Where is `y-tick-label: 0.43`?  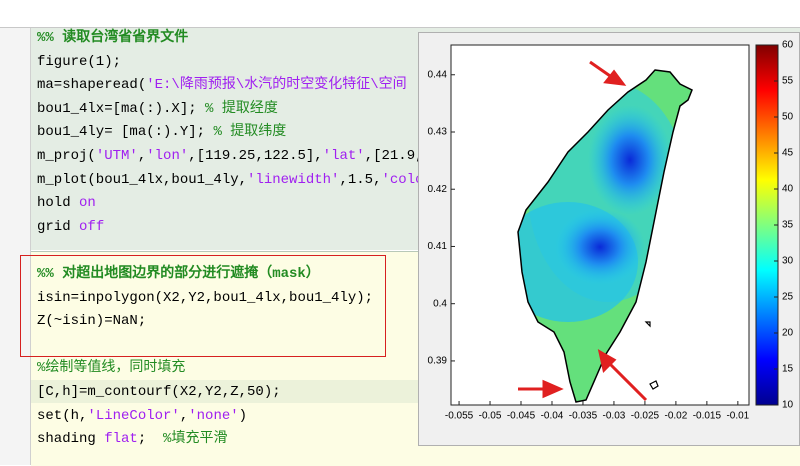 y-tick-label: 0.43 is located at coordinates (438, 132).